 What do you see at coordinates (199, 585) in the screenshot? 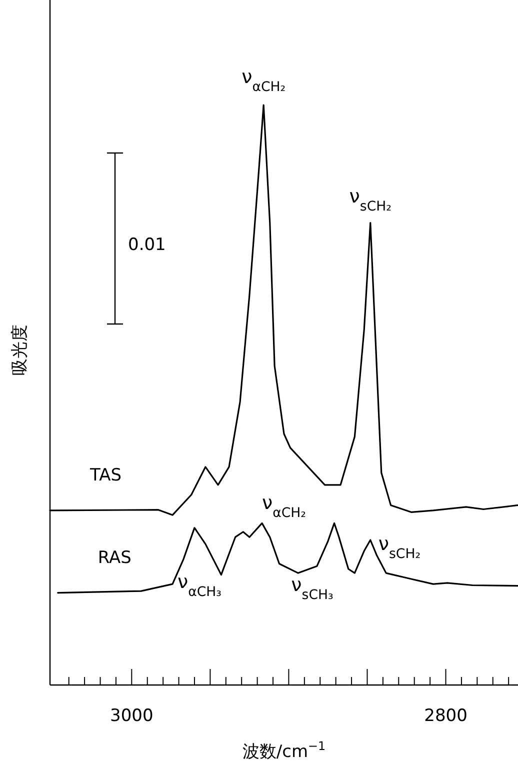
I see `annotation: ν$_{αCH₃}$` at bounding box center [199, 585].